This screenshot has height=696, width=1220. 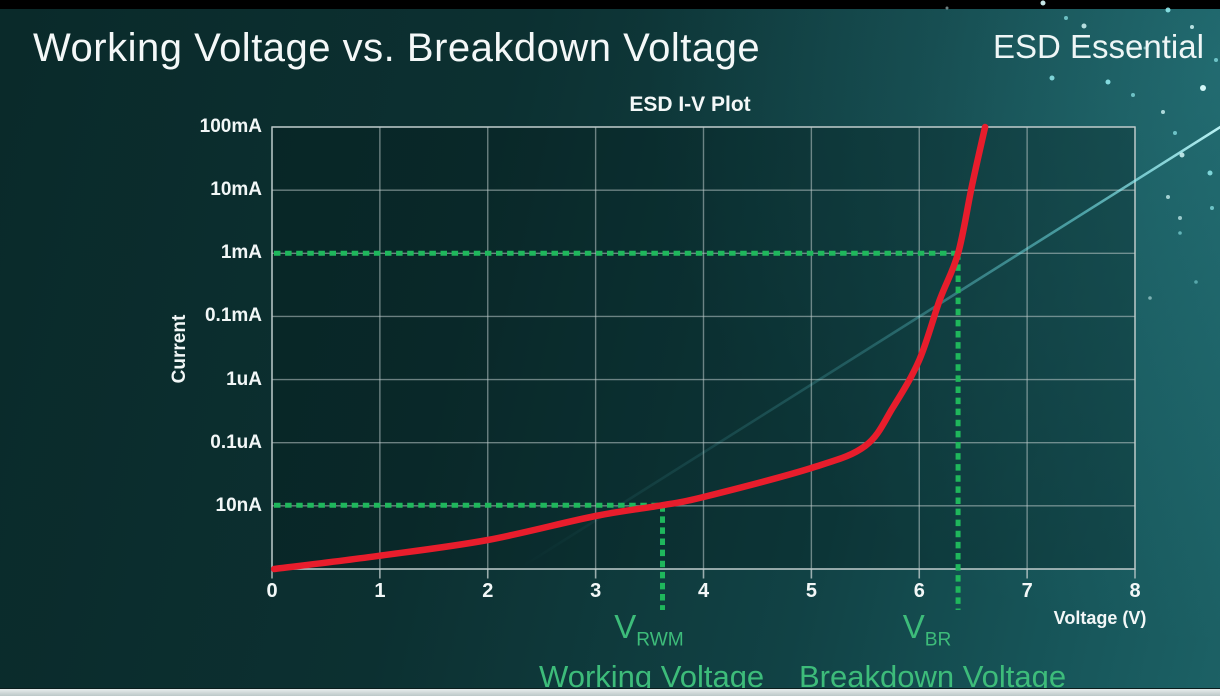 I want to click on top-letterbox-bar, so click(x=610, y=4).